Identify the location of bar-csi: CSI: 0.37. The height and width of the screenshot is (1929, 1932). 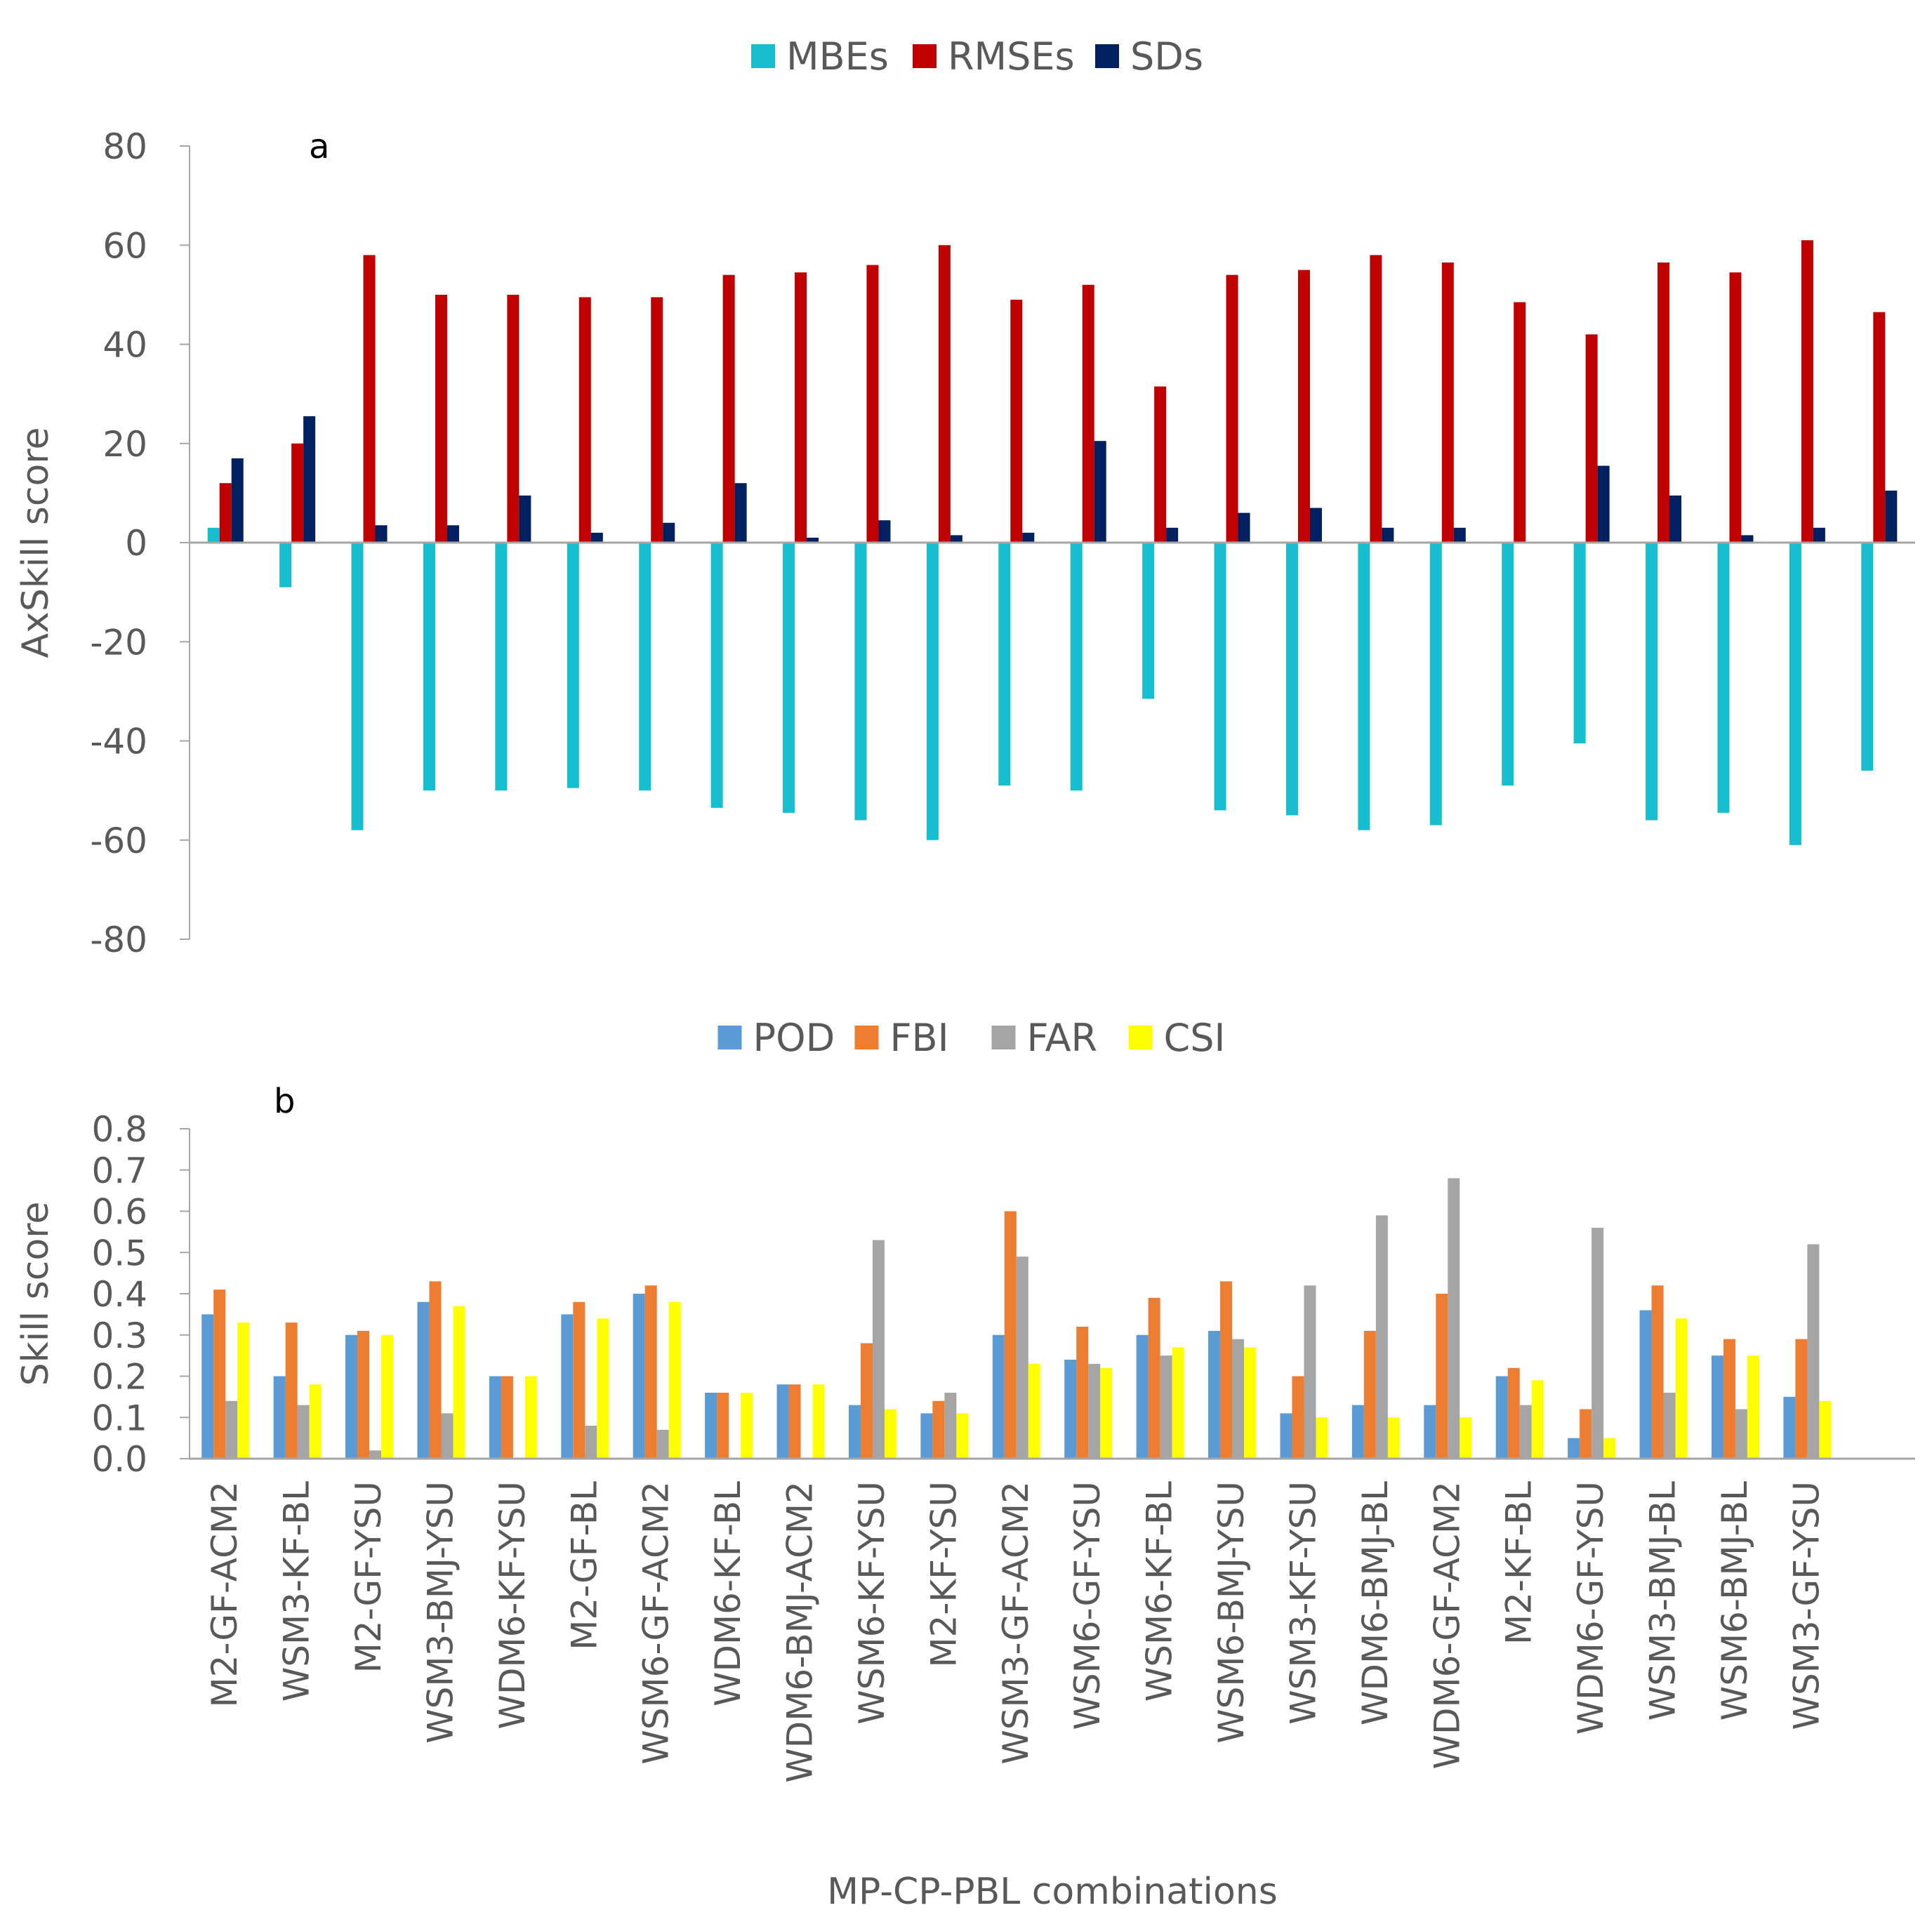
(459, 1382).